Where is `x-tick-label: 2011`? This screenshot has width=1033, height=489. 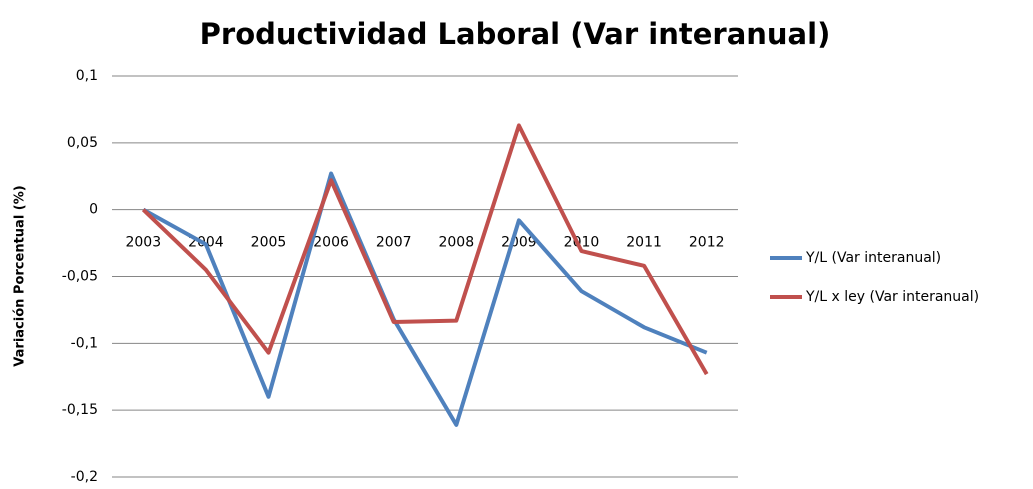 x-tick-label: 2011 is located at coordinates (644, 243).